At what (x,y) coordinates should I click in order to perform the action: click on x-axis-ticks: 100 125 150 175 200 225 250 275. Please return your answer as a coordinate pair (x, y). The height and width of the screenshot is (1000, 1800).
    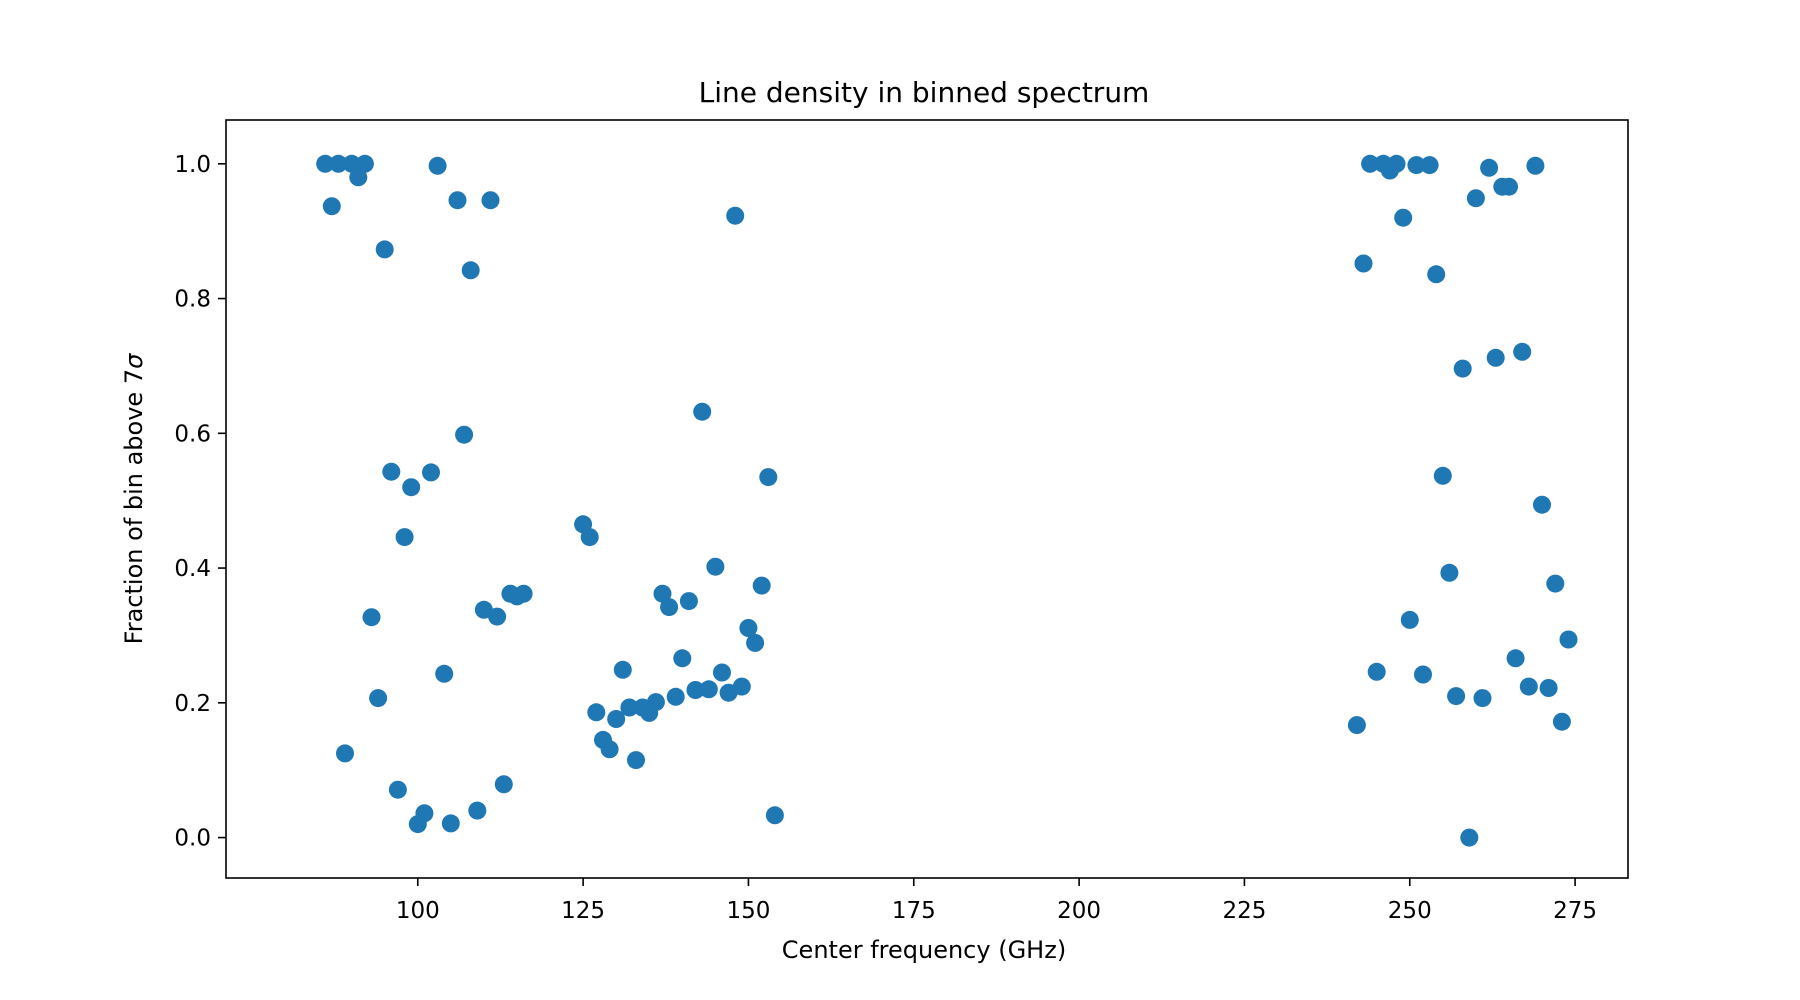
    Looking at the image, I should click on (996, 901).